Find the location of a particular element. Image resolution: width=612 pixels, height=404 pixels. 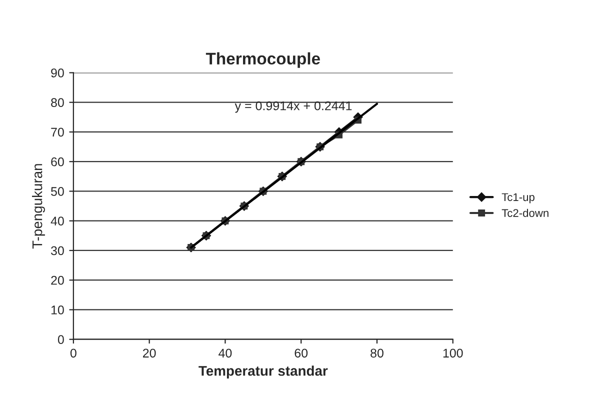

x-tick-label: 60 is located at coordinates (301, 353).